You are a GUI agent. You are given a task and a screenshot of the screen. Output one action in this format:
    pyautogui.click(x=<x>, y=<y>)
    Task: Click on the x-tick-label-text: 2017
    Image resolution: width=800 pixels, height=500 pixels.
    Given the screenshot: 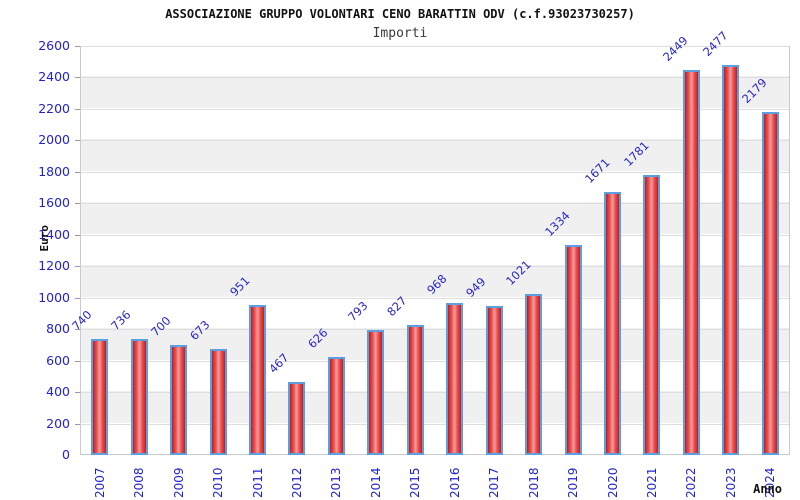 What is the action you would take?
    pyautogui.click(x=494, y=482)
    